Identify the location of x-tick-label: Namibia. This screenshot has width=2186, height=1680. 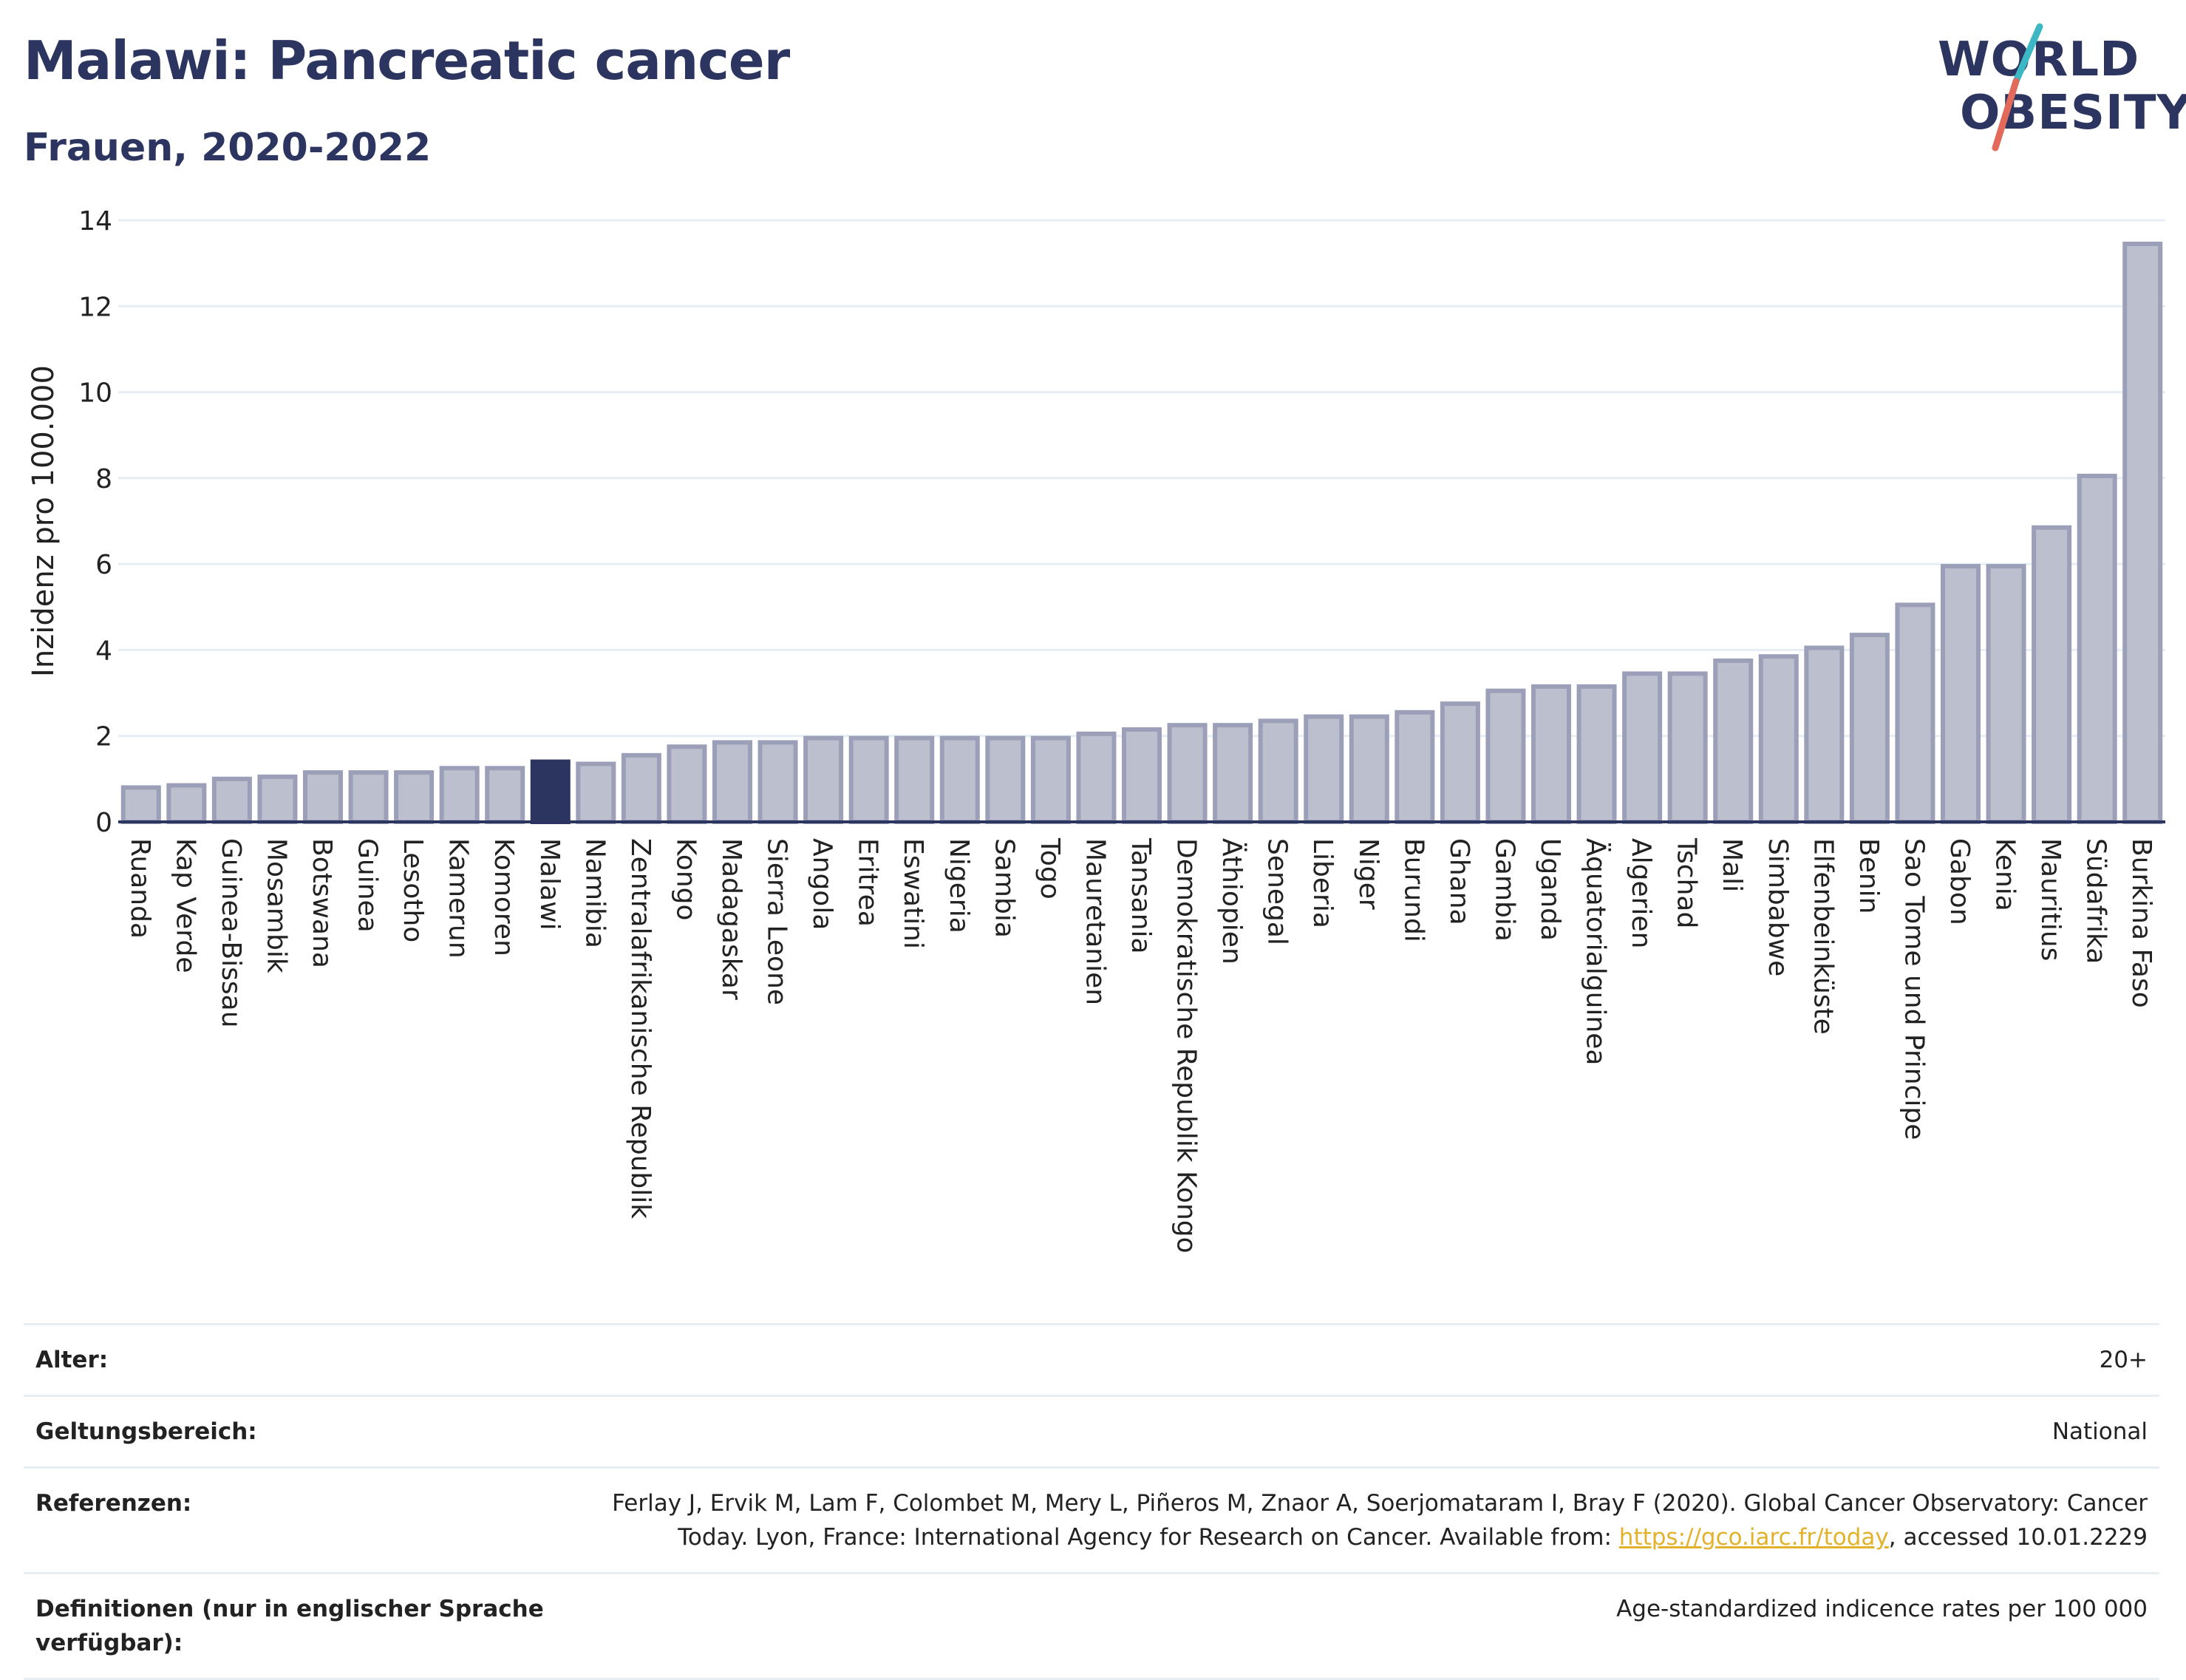
(595, 893).